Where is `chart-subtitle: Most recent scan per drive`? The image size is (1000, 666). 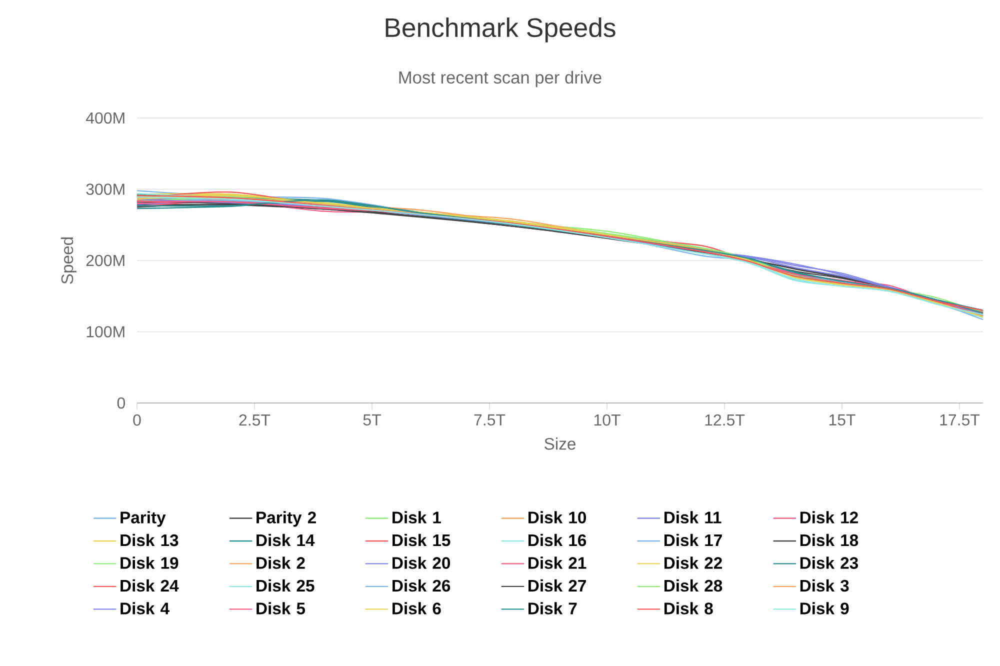 chart-subtitle: Most recent scan per drive is located at coordinates (500, 79).